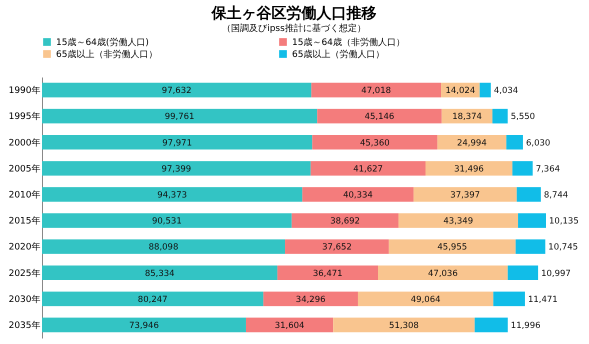  I want to click on legend-label: 65歳以上（労働人口）, so click(338, 54).